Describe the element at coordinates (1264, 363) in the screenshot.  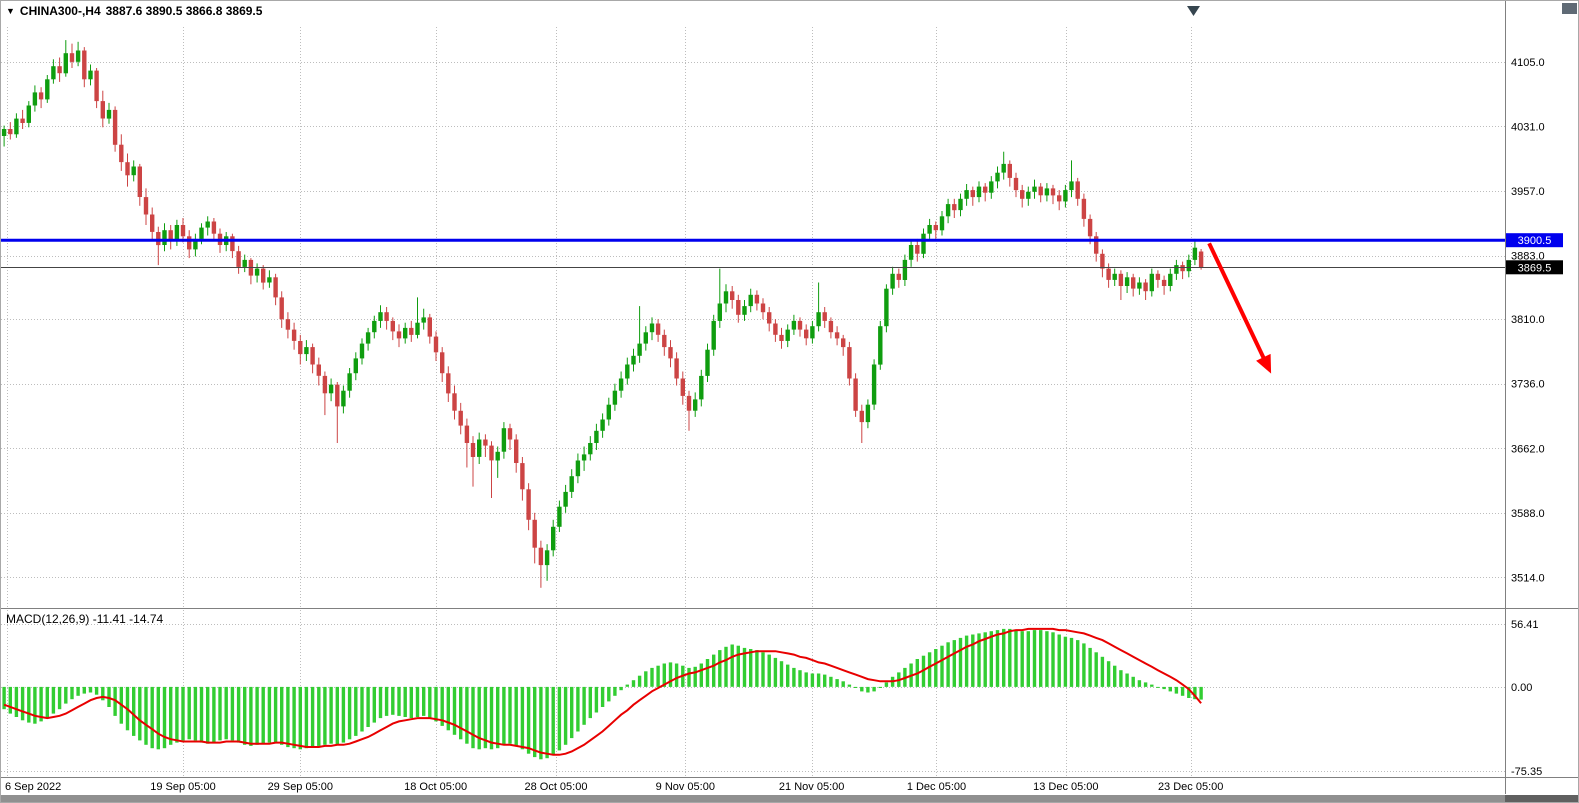
I see `trend-arrow-head` at that location.